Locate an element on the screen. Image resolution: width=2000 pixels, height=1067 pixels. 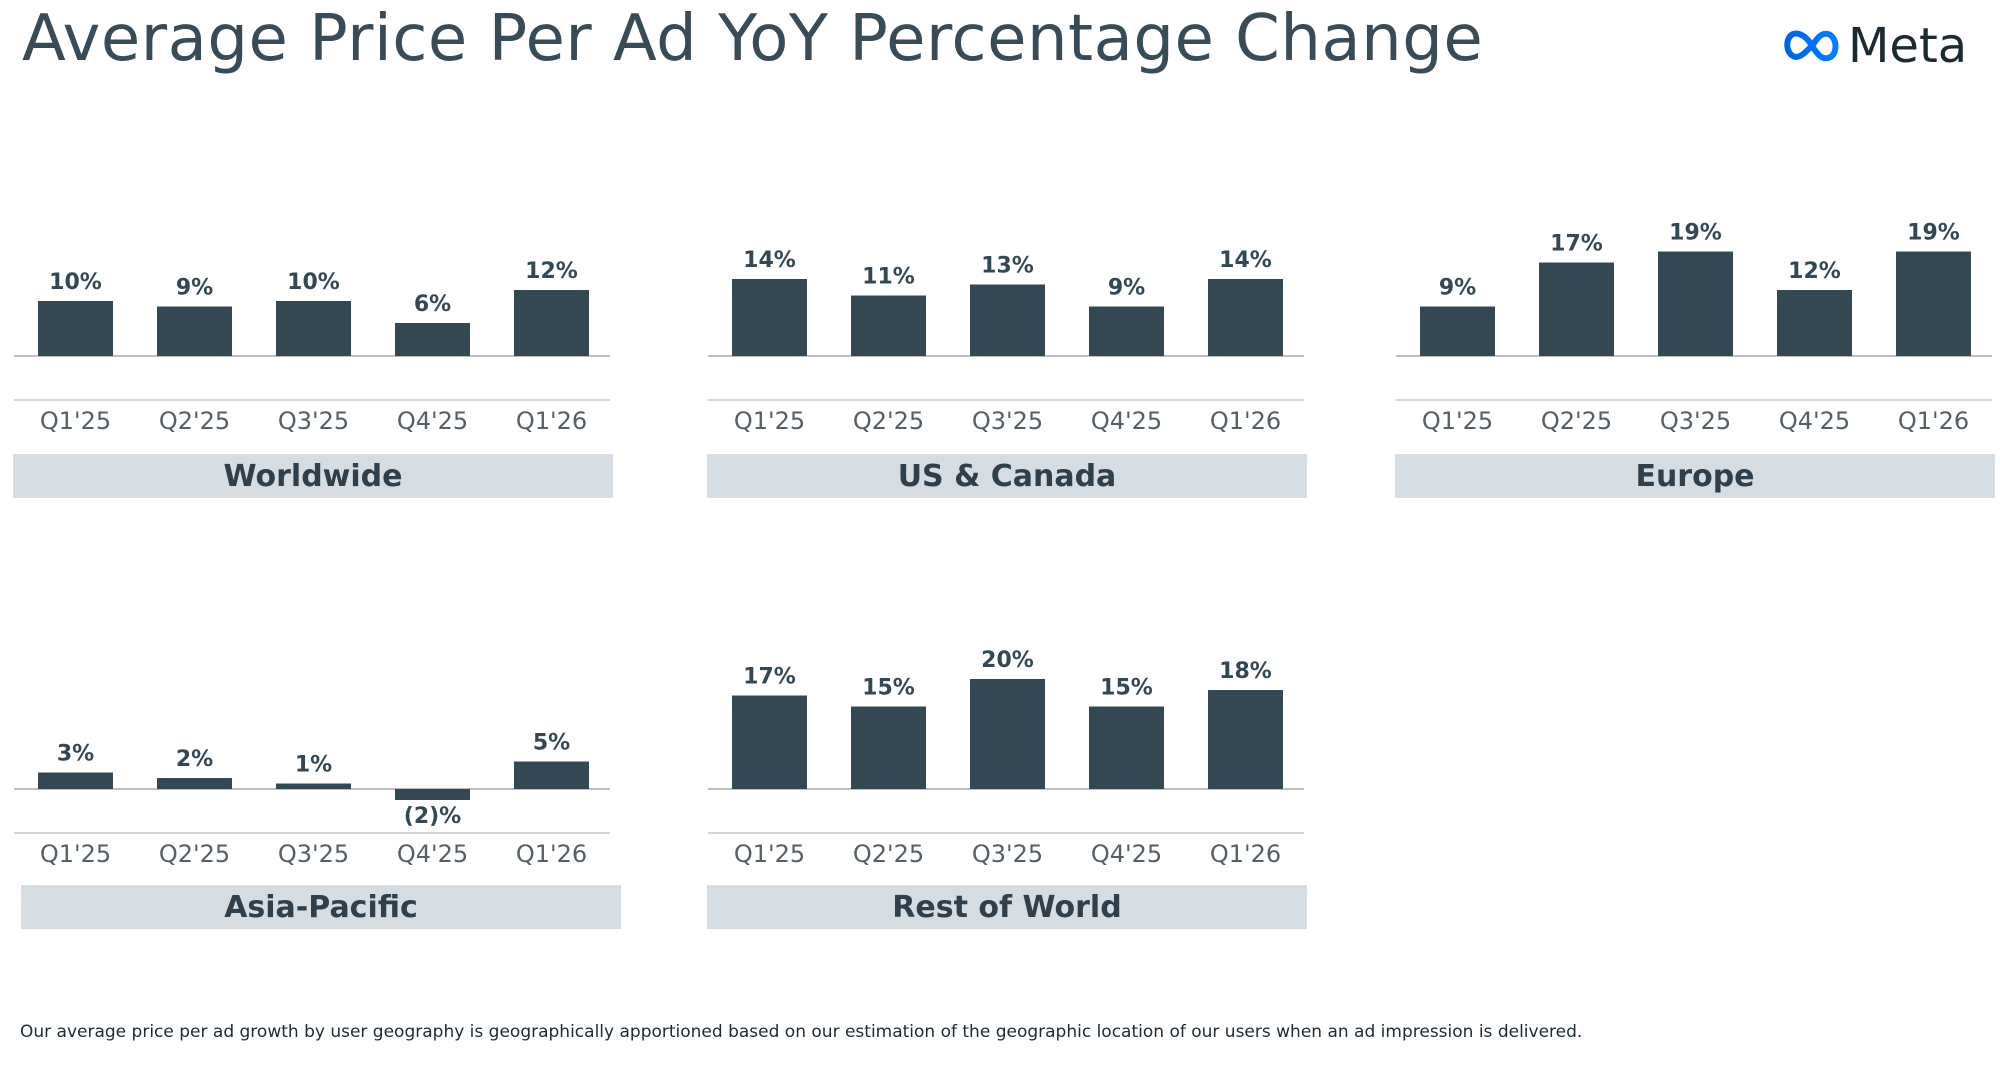
chart-label-worldwide: Worldwide is located at coordinates (313, 476).